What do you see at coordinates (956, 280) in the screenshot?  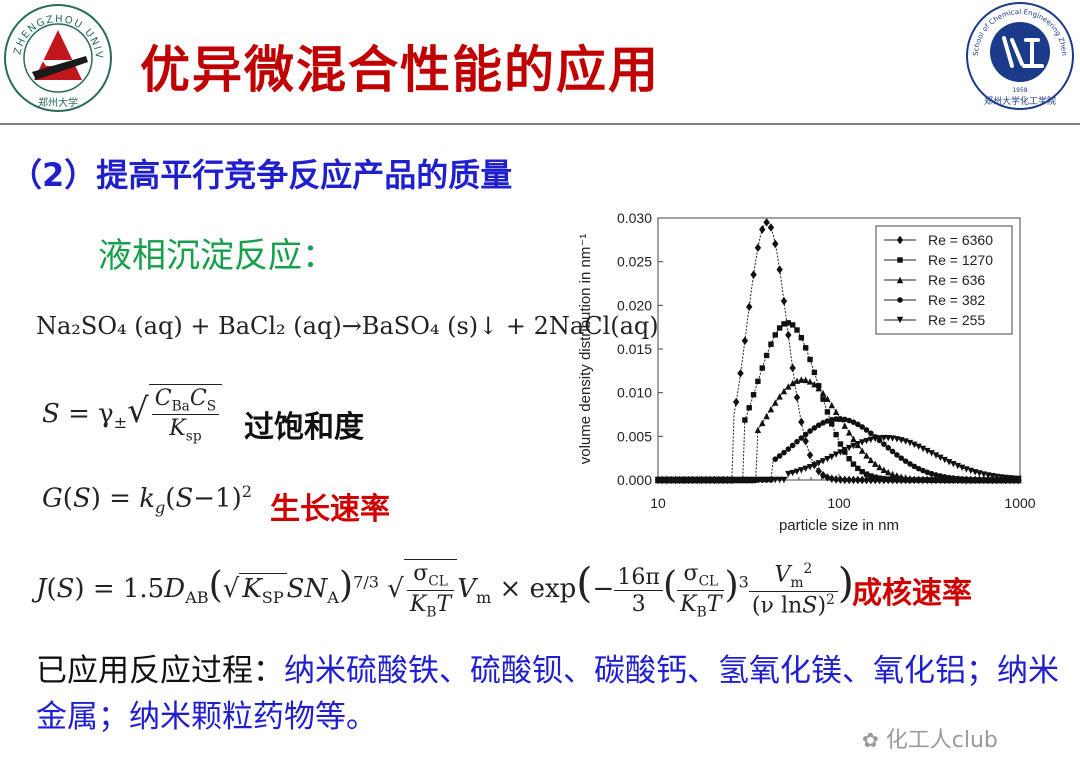 I see `legend-label: Re = 636` at bounding box center [956, 280].